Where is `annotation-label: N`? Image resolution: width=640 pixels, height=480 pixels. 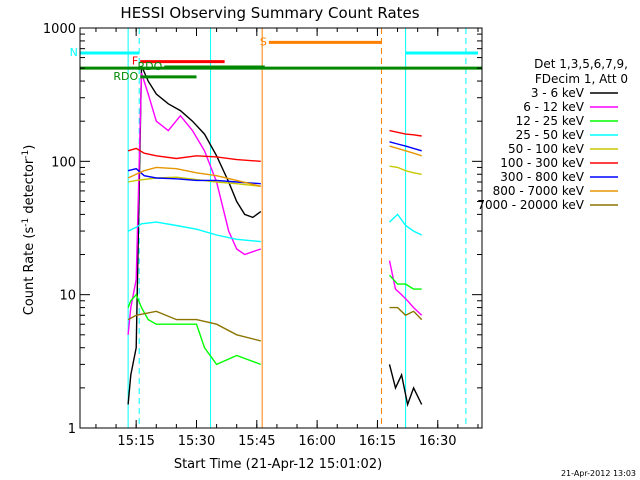 annotation-label: N is located at coordinates (74, 52).